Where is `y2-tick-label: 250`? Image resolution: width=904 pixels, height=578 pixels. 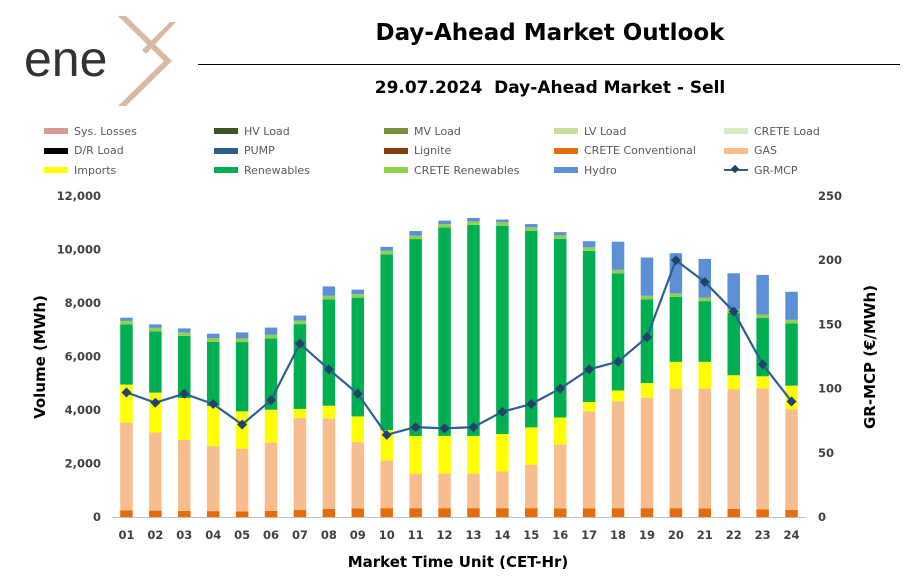 y2-tick-label: 250 is located at coordinates (830, 196).